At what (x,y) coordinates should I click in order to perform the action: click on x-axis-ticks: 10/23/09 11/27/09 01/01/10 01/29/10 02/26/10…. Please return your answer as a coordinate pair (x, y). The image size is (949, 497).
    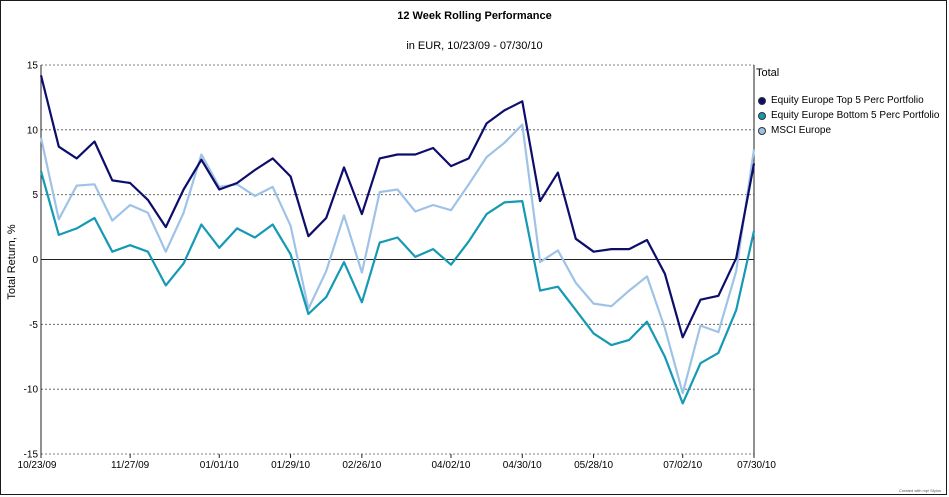
    Looking at the image, I should click on (397, 462).